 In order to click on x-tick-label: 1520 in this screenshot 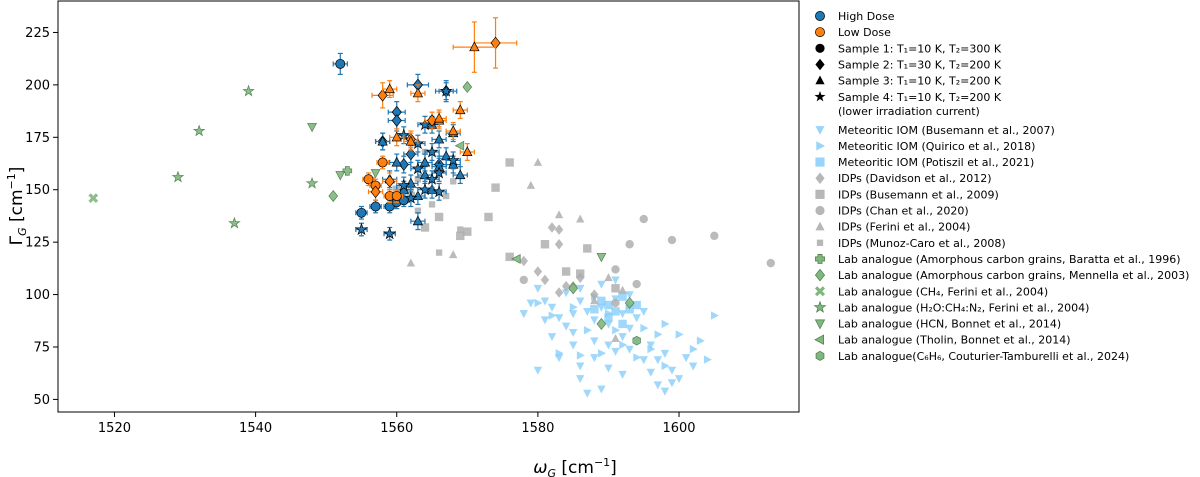, I will do `click(114, 428)`.